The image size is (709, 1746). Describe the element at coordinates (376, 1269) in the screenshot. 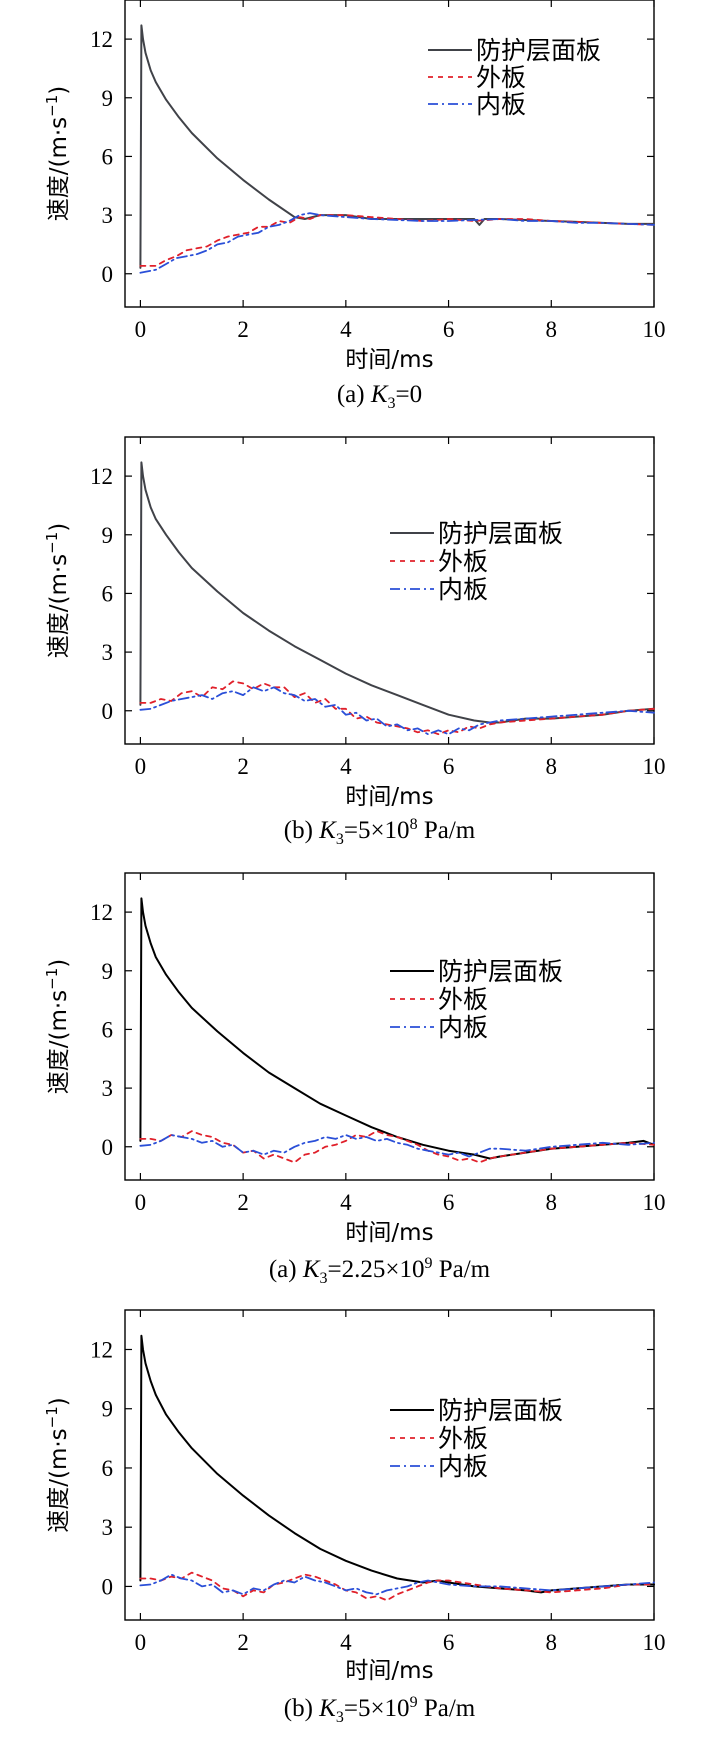

I see `caption-value: =2.25×10` at that location.